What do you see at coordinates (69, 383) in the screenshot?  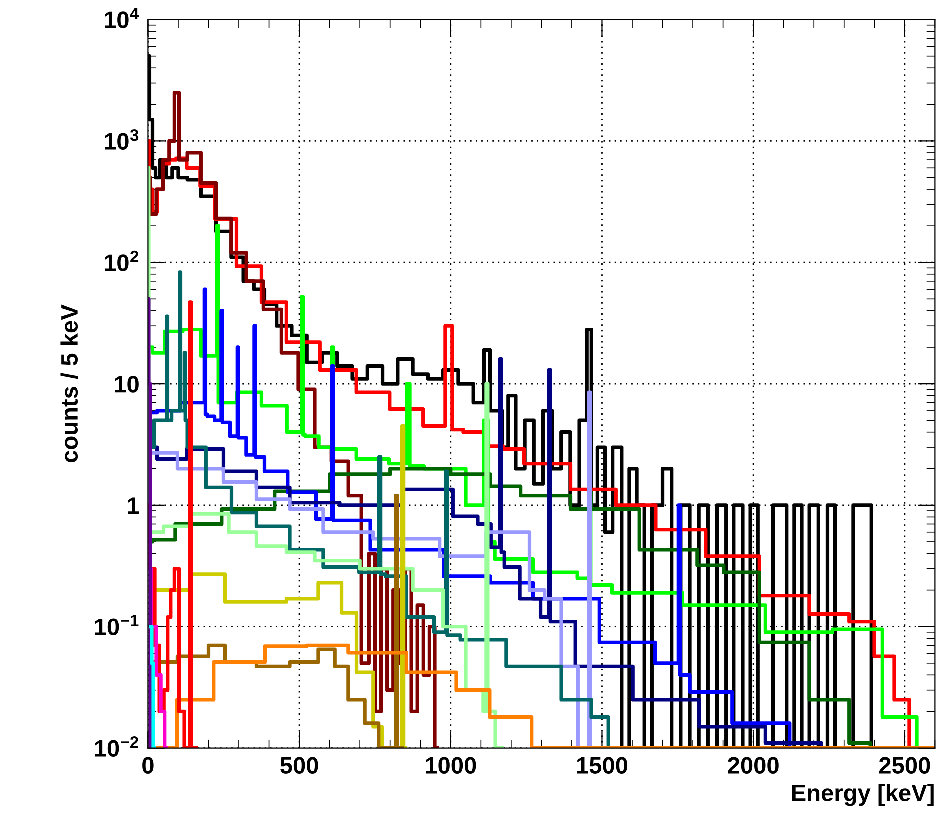 I see `y-axis-title: counts / 5 keV` at bounding box center [69, 383].